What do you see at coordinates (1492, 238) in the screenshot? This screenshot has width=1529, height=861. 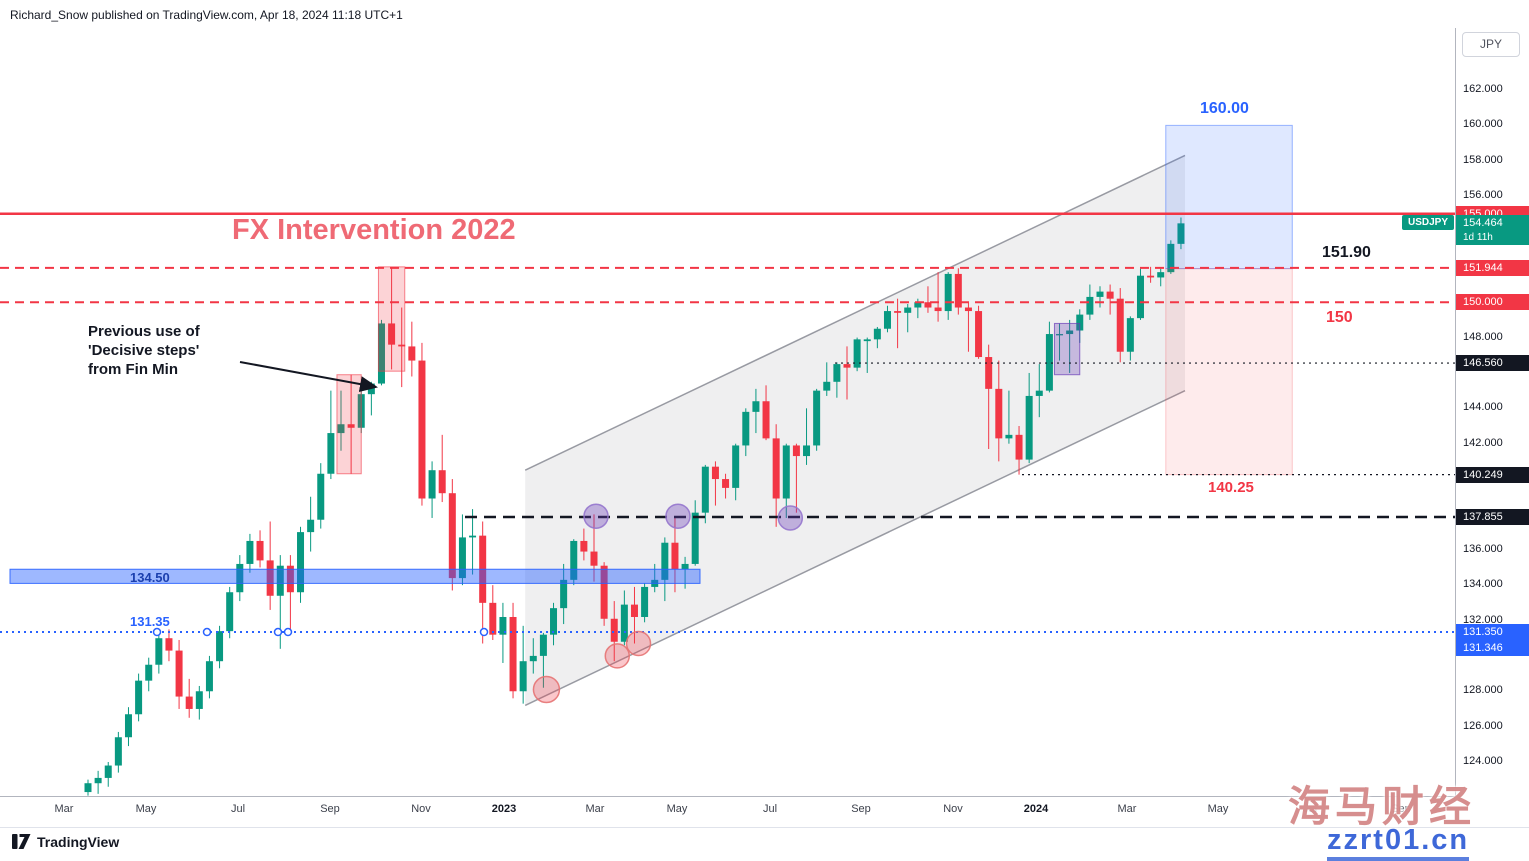 I see `price-axis-tag: 1d 11h` at bounding box center [1492, 238].